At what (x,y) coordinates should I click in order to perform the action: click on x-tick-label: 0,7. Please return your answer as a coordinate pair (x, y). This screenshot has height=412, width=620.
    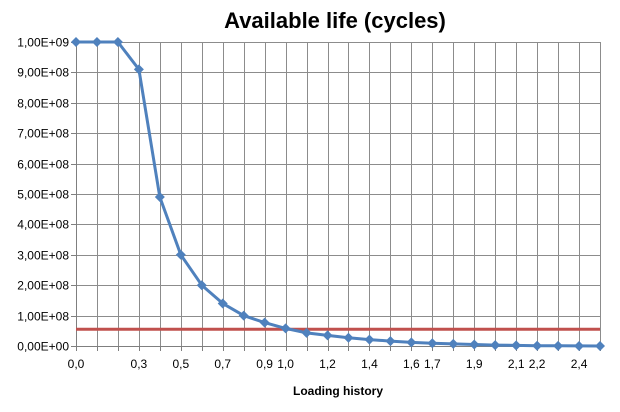
    Looking at the image, I should click on (222, 364).